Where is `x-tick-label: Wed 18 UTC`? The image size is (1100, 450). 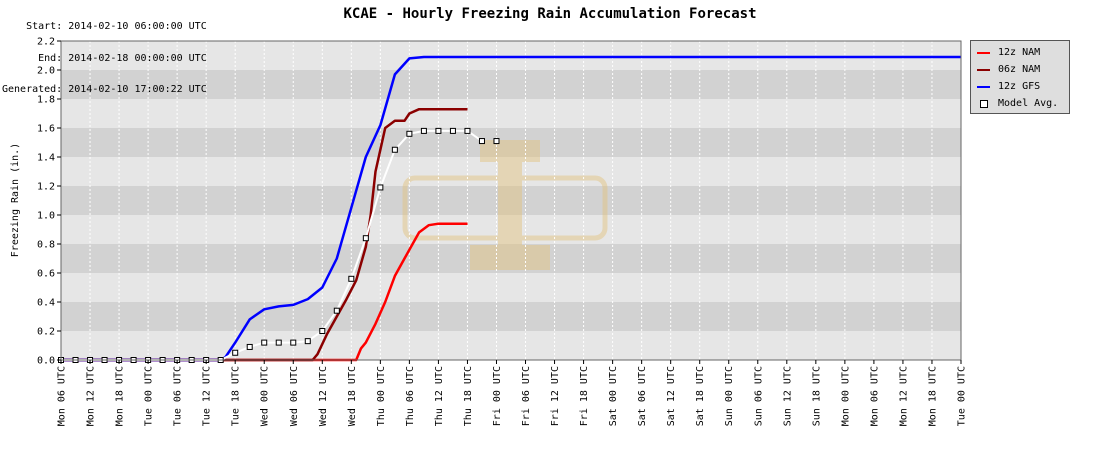
x-tick-label: Wed 18 UTC is located at coordinates (352, 396).